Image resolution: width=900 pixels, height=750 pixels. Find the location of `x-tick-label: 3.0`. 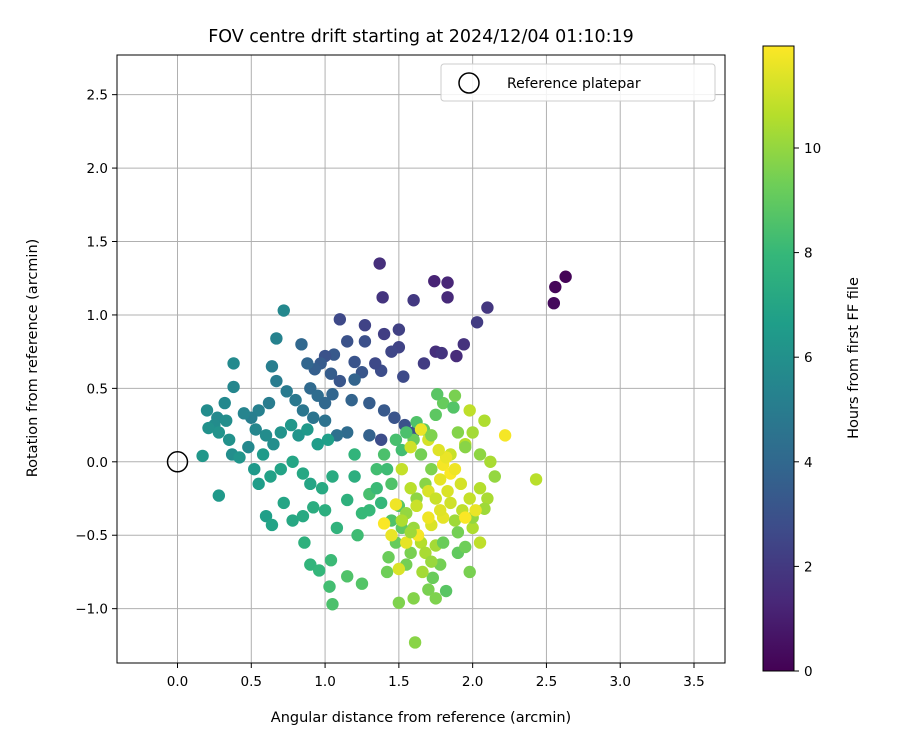

x-tick-label: 3.0 is located at coordinates (619, 682).